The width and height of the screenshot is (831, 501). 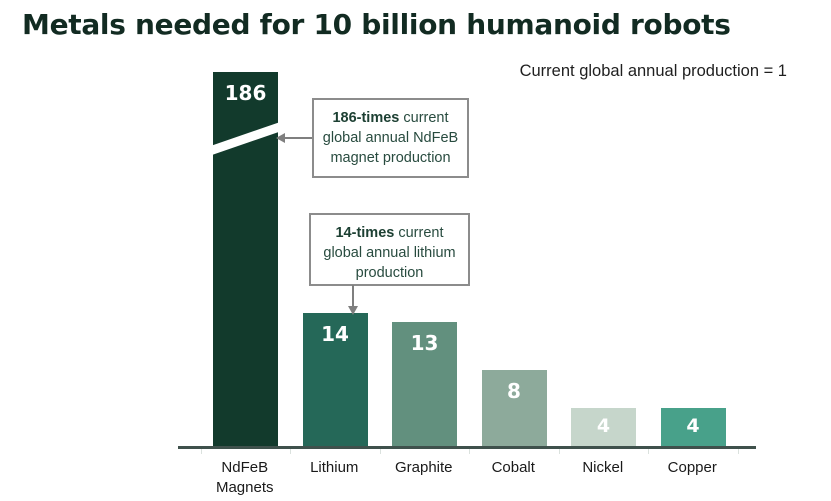 I want to click on bar-value-label: 14, so click(x=335, y=334).